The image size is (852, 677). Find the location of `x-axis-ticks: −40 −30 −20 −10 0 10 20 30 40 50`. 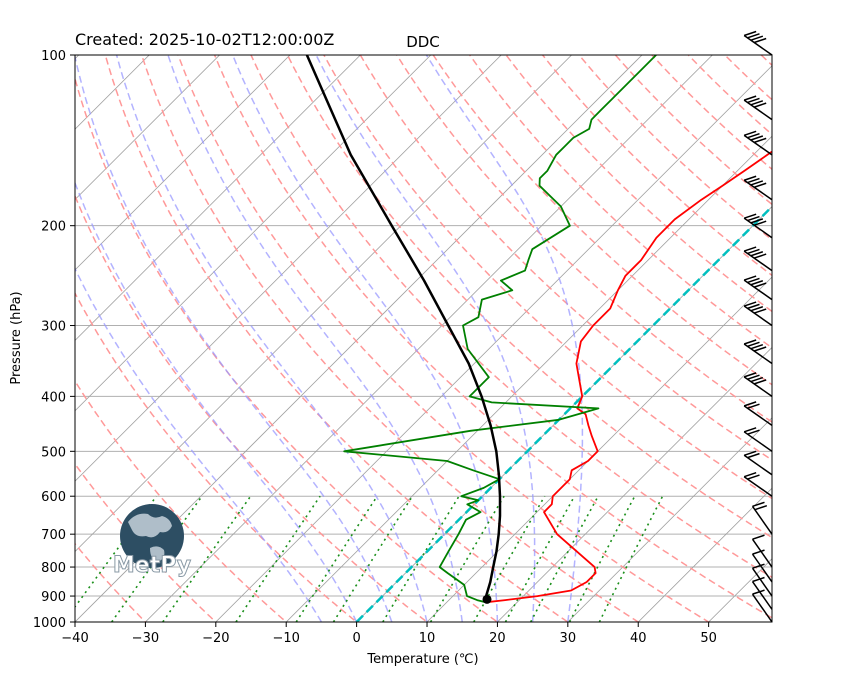

x-axis-ticks: −40 −30 −20 −10 0 10 20 30 40 50 is located at coordinates (389, 634).